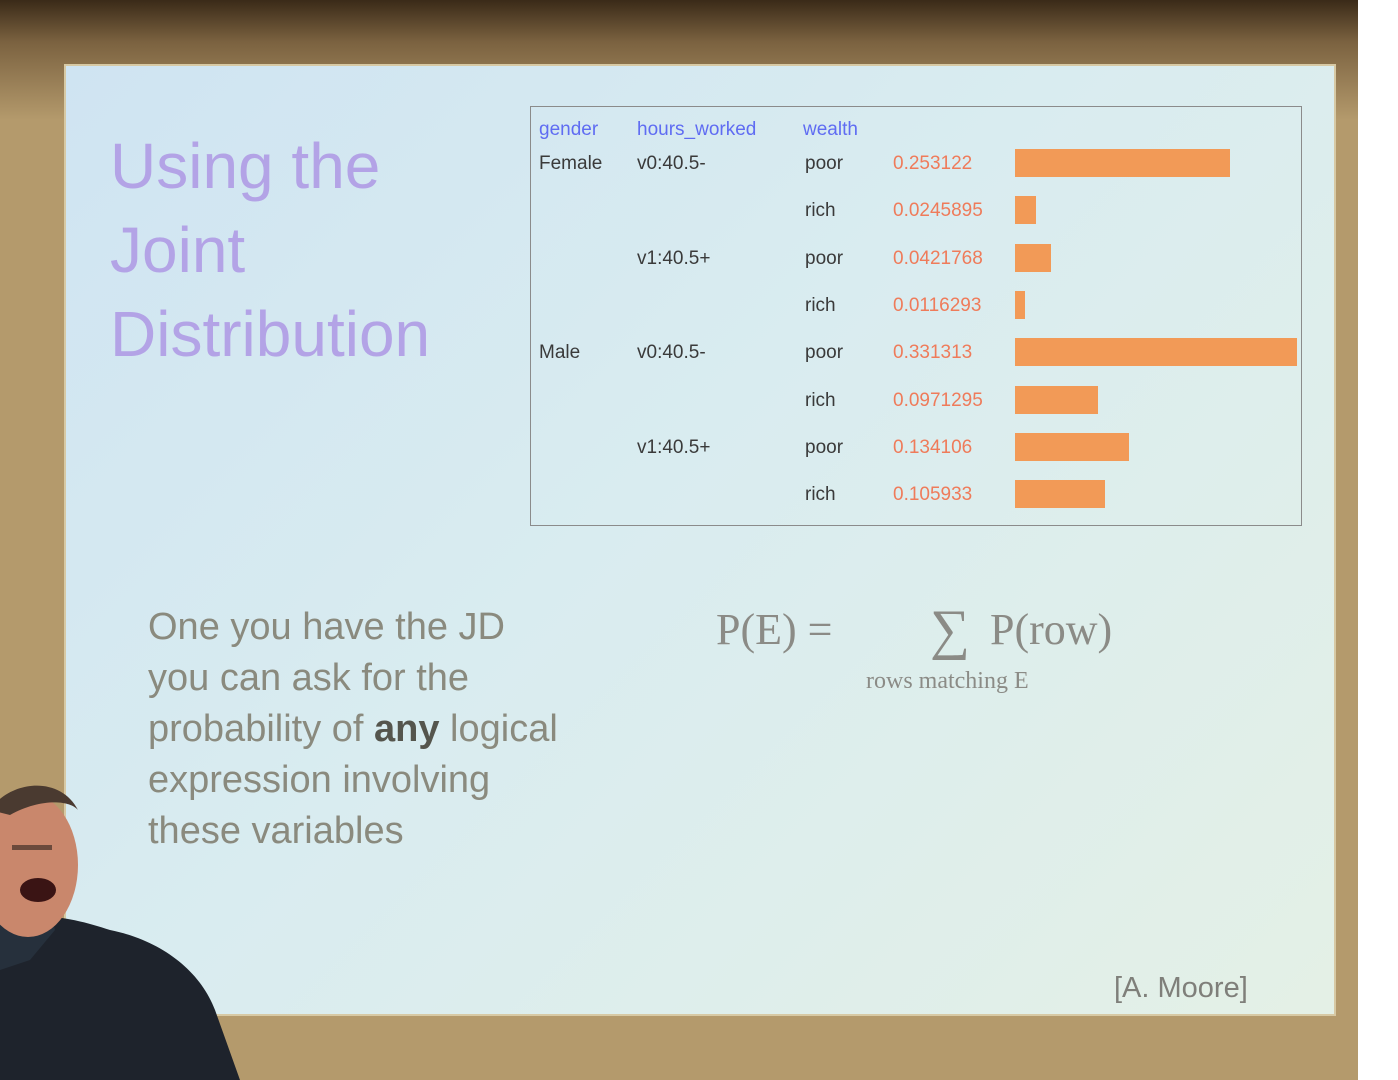 Image resolution: width=1398 pixels, height=1080 pixels. I want to click on column-header-wealth: wealth, so click(830, 129).